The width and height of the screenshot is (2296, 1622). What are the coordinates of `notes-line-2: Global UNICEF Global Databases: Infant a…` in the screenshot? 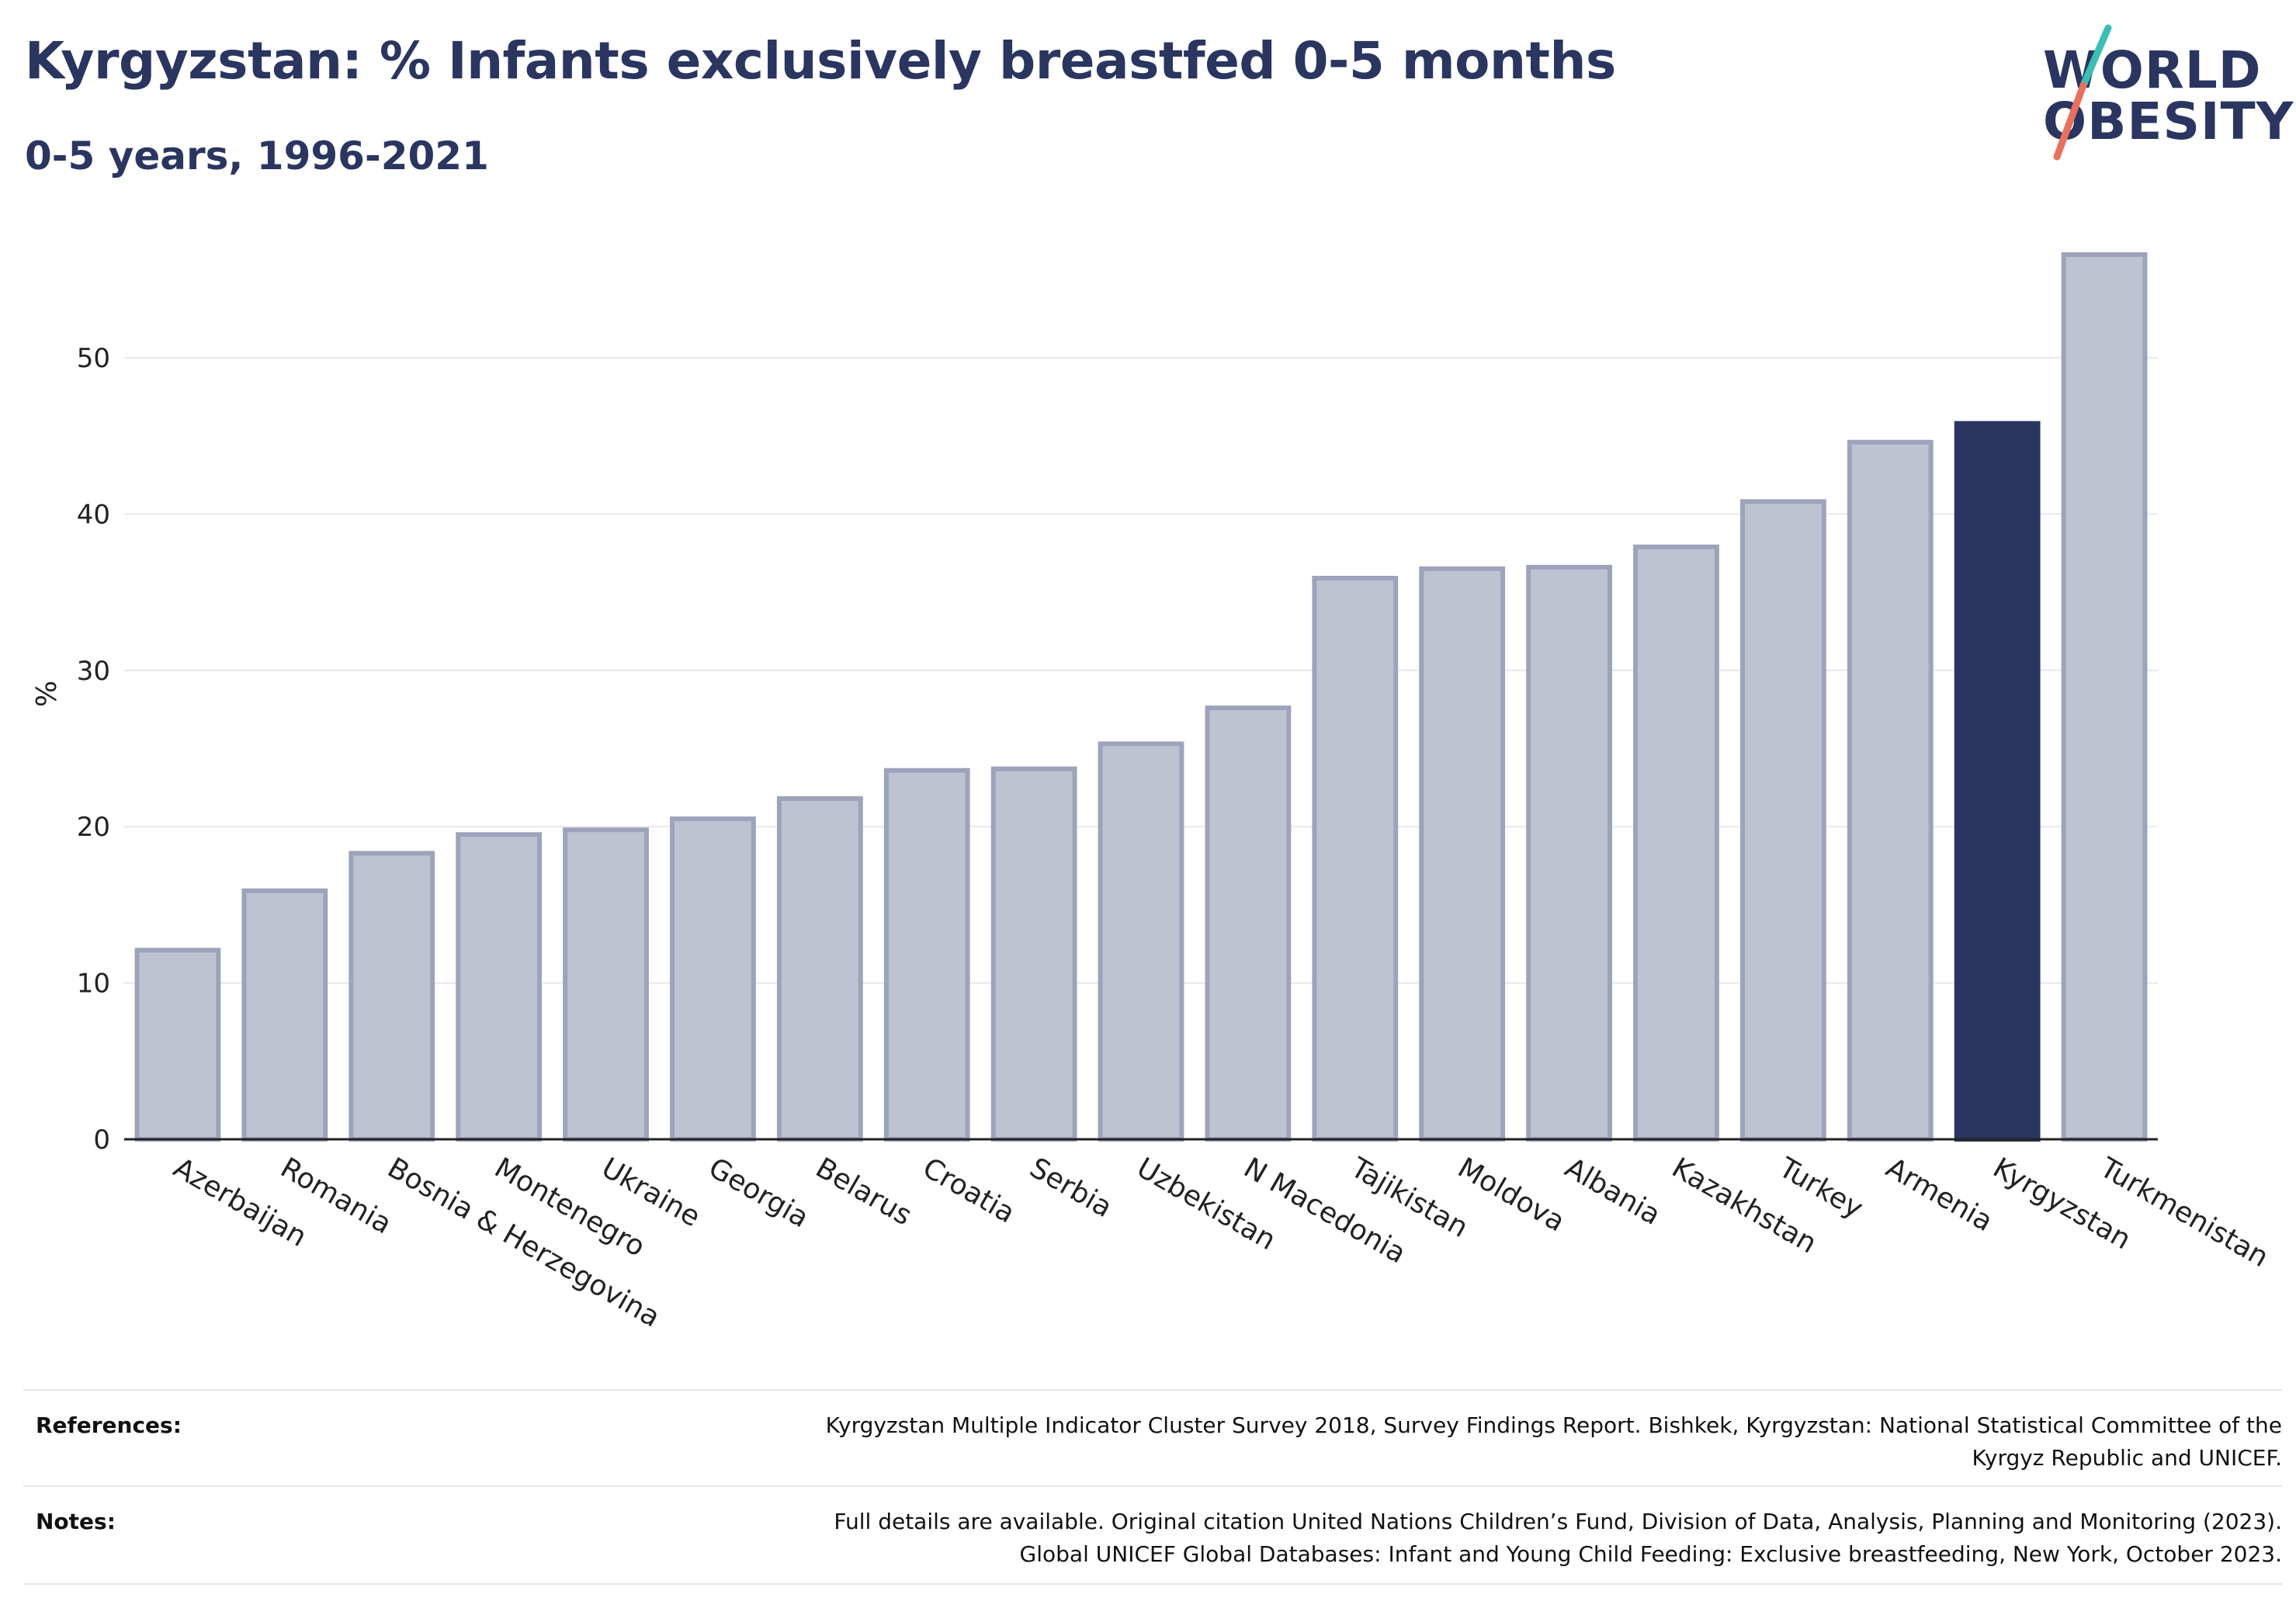 It's located at (1650, 1554).